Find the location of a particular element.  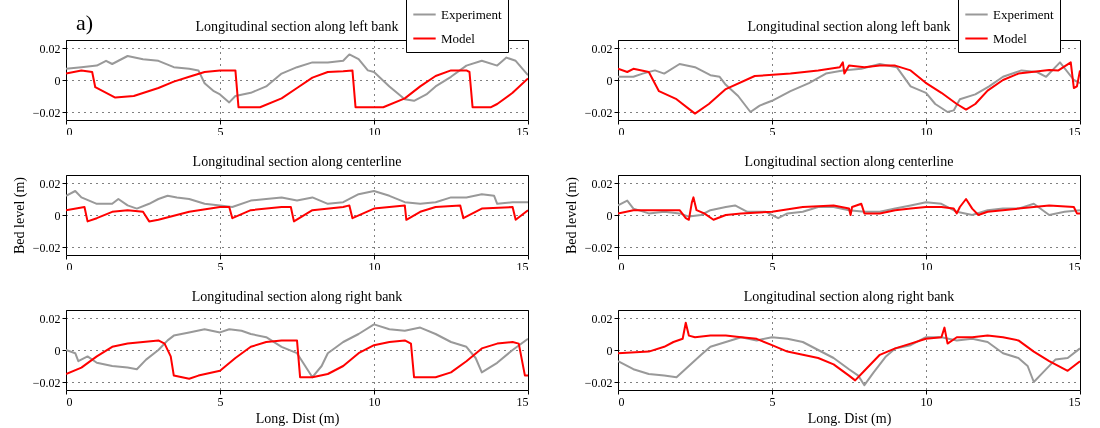

text: a) is located at coordinates (85, 22).